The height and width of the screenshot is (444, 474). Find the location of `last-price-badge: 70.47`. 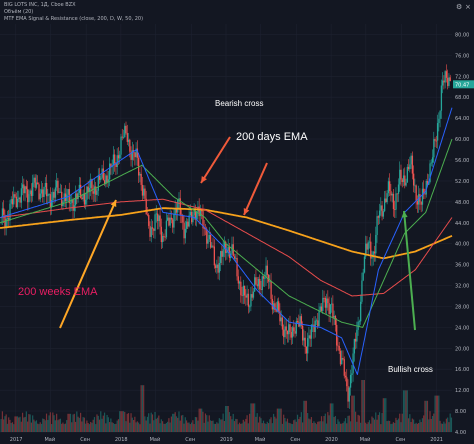

last-price-badge: 70.47 is located at coordinates (463, 84).